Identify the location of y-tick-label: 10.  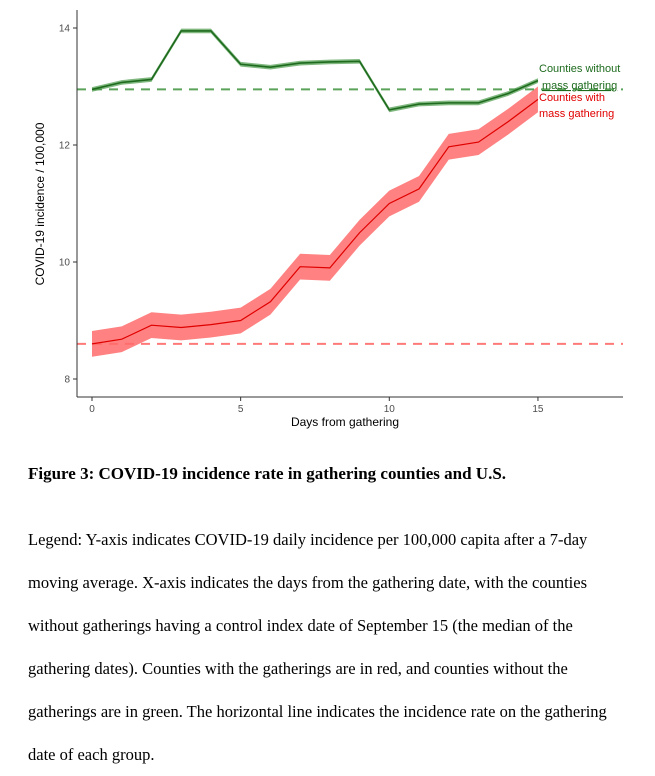
(65, 263).